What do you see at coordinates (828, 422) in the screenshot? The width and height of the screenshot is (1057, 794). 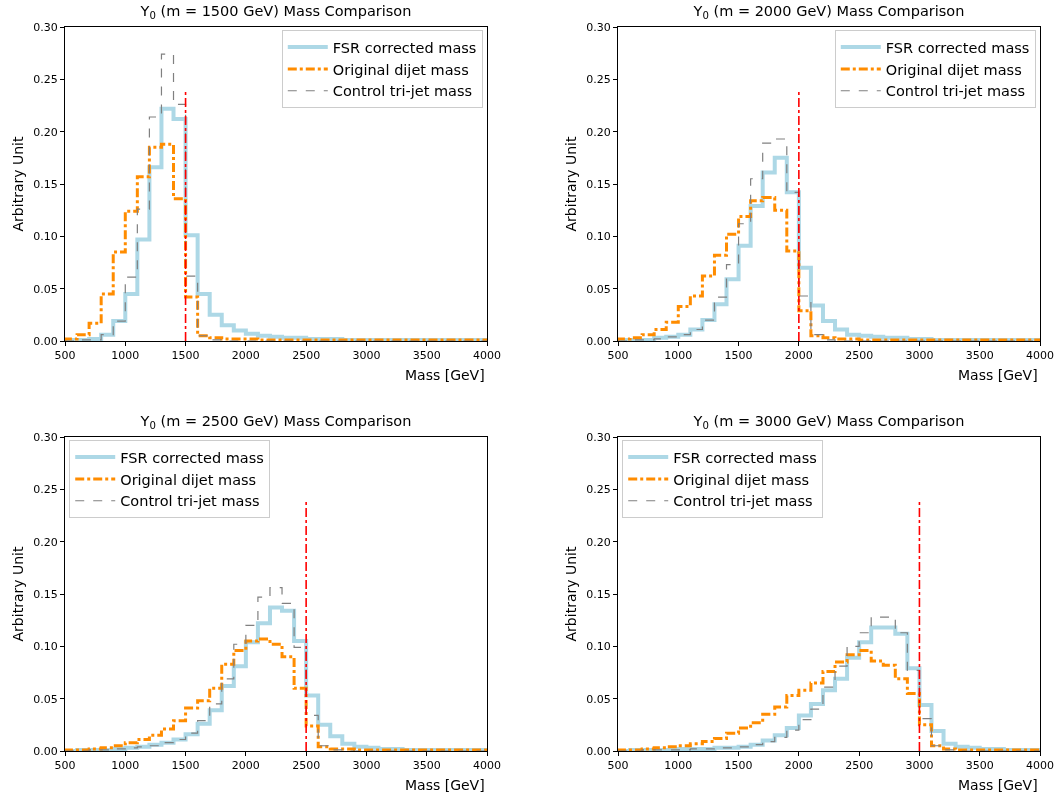 I see `chart-title: Y$_{0}$ (m = 3000 GeV) Mass Comparison` at bounding box center [828, 422].